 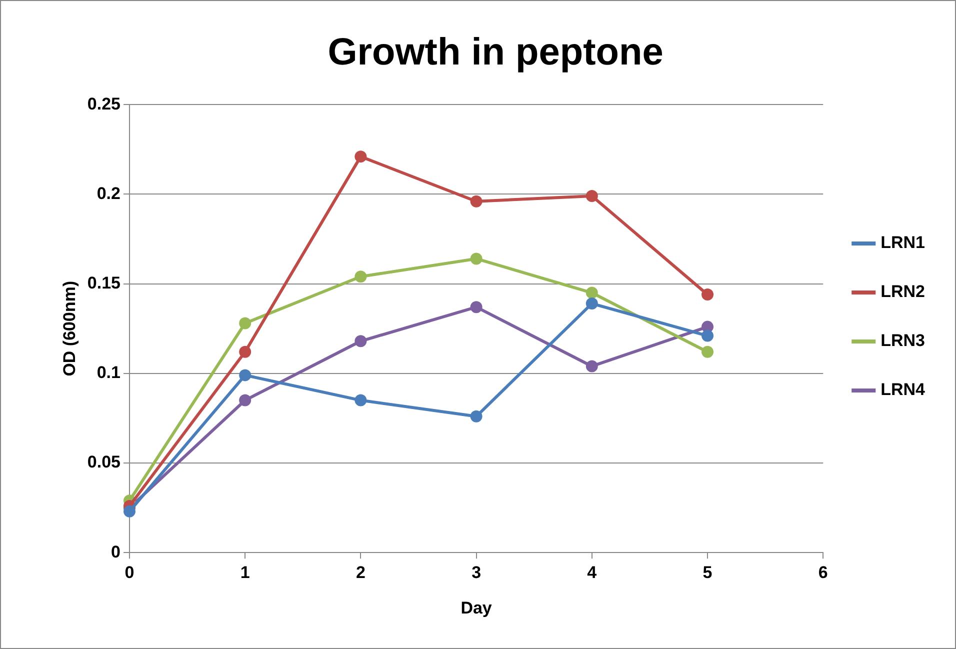 What do you see at coordinates (823, 572) in the screenshot?
I see `x-tick-label: 6` at bounding box center [823, 572].